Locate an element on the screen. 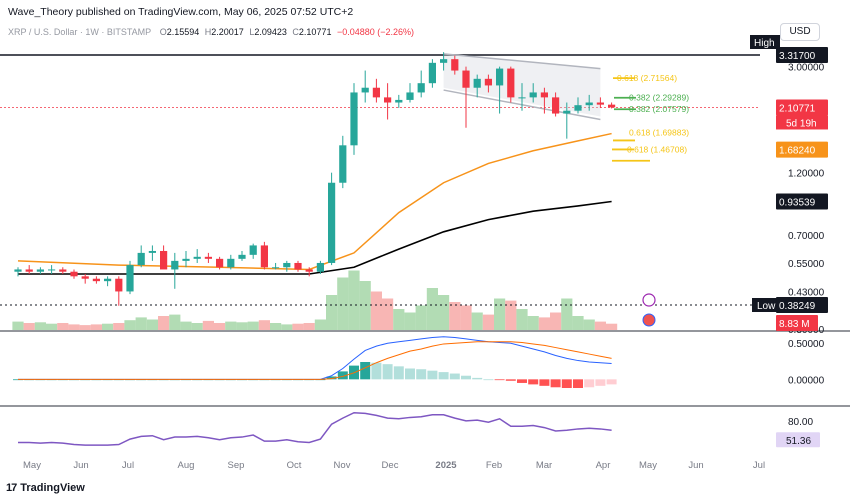 The width and height of the screenshot is (850, 502). volume-value-tag-bg is located at coordinates (797, 323).